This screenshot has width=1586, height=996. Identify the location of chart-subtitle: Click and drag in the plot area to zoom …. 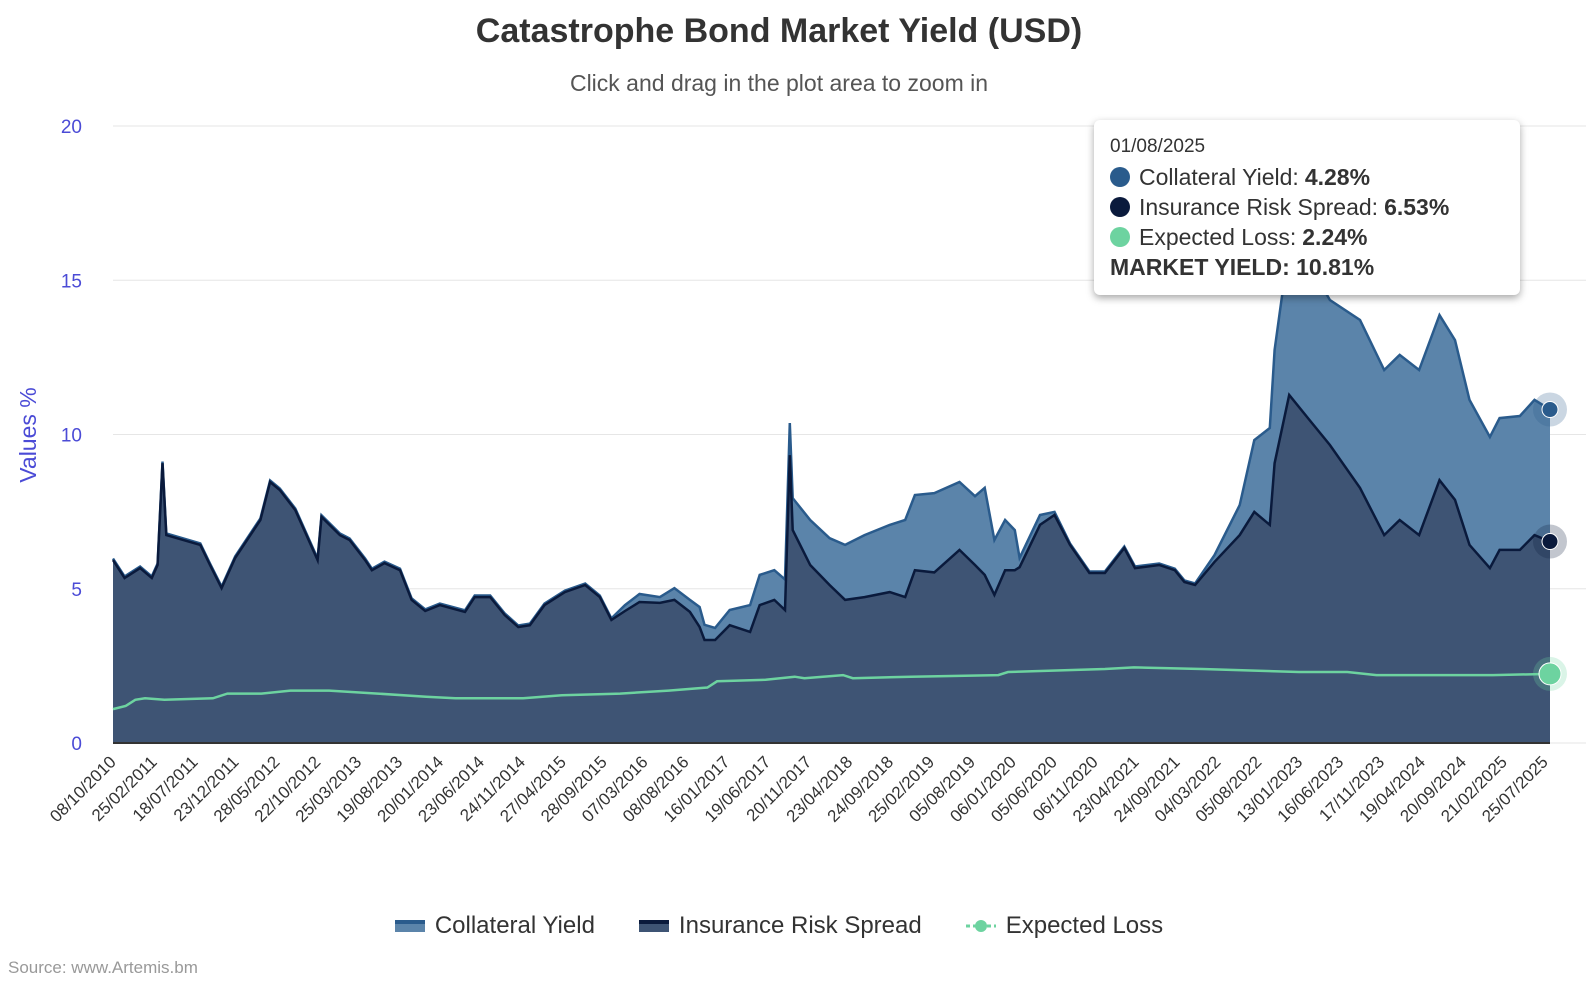
(779, 83).